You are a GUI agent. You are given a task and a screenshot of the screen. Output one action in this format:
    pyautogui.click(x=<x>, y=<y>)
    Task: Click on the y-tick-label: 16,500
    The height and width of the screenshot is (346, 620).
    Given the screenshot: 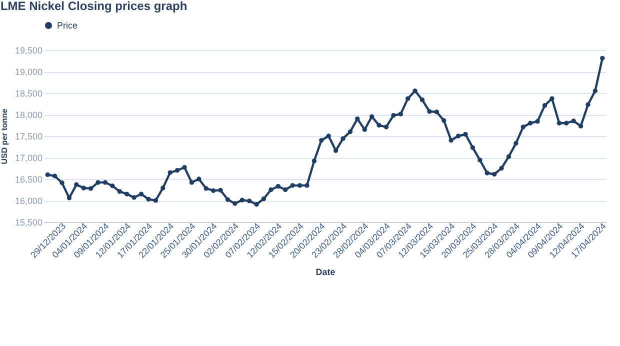 What is the action you would take?
    pyautogui.click(x=28, y=179)
    